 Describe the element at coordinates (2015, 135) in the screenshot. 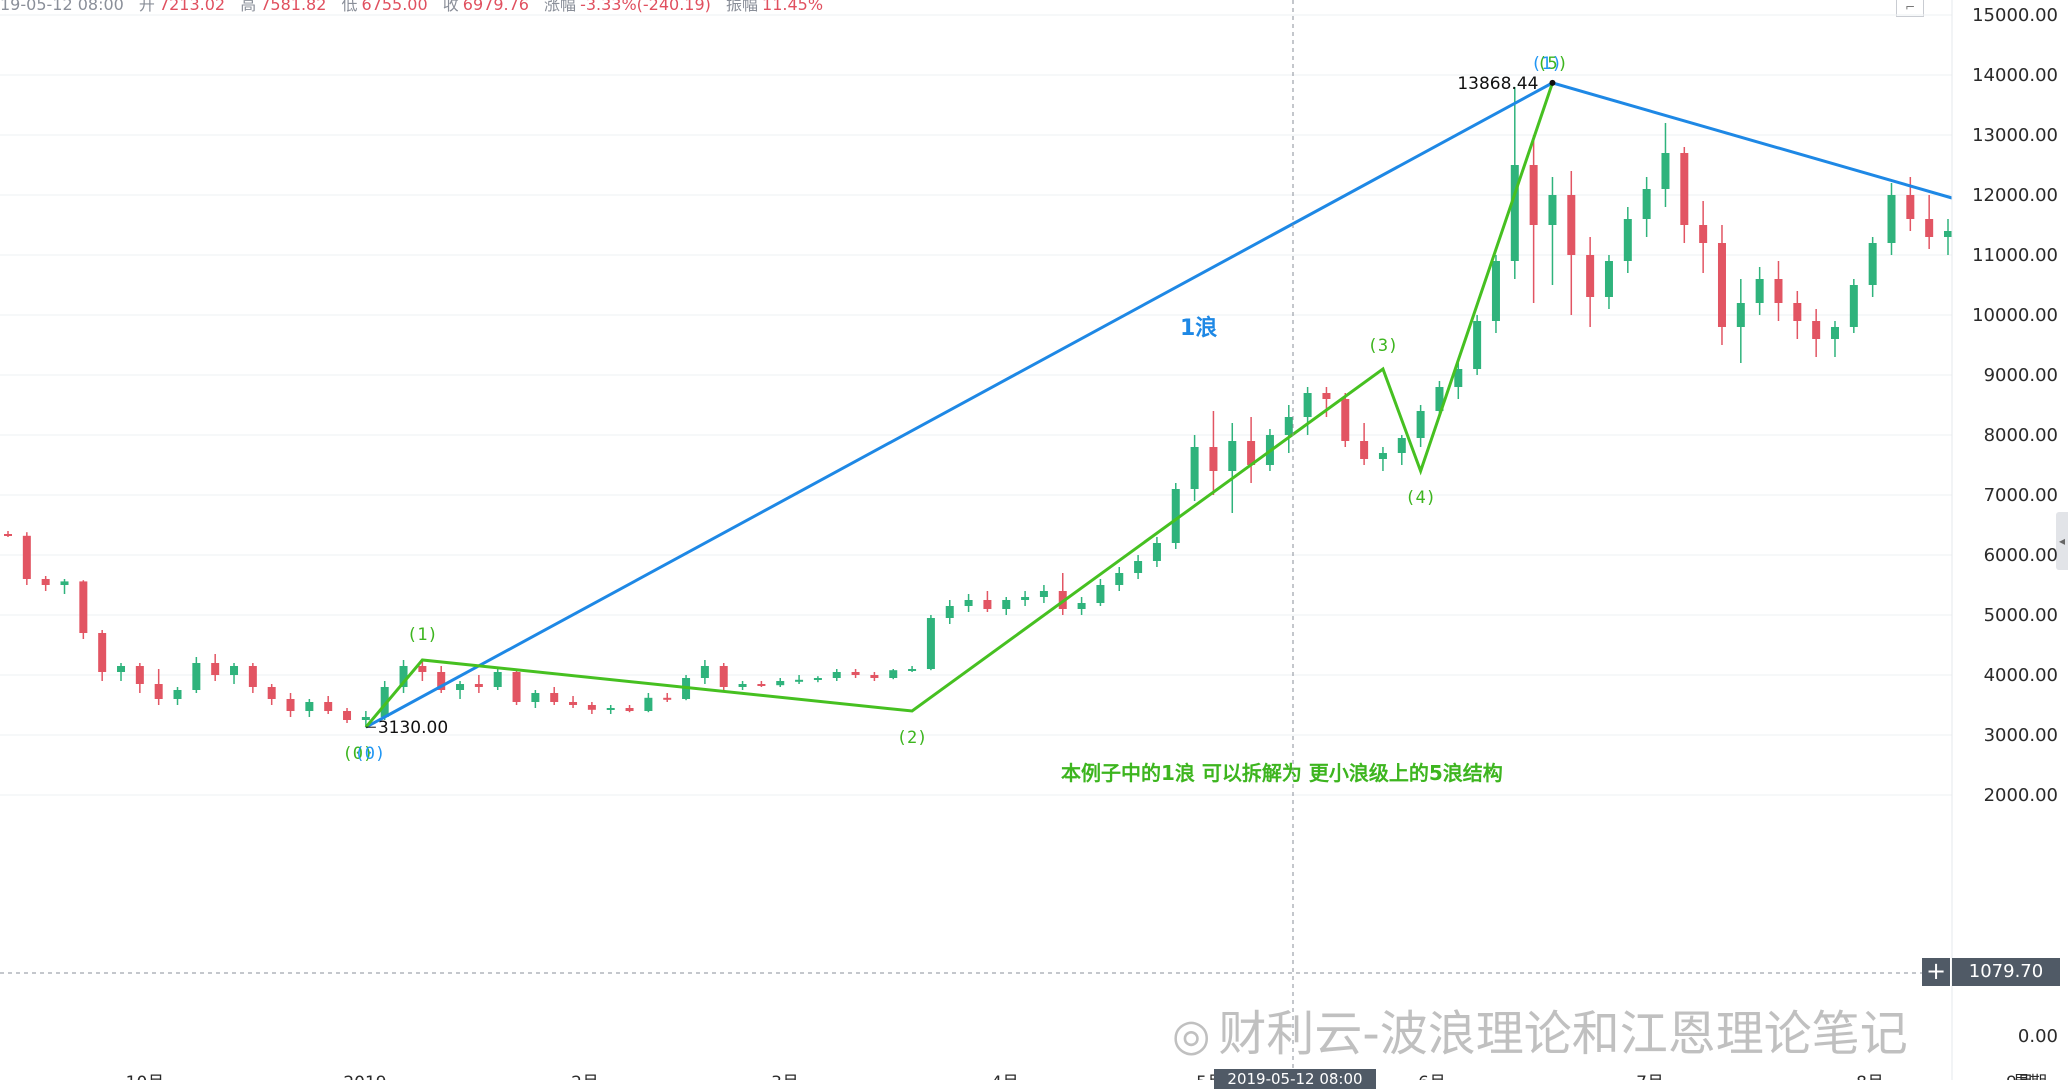

I see `y-tick-label: 13000.00` at that location.